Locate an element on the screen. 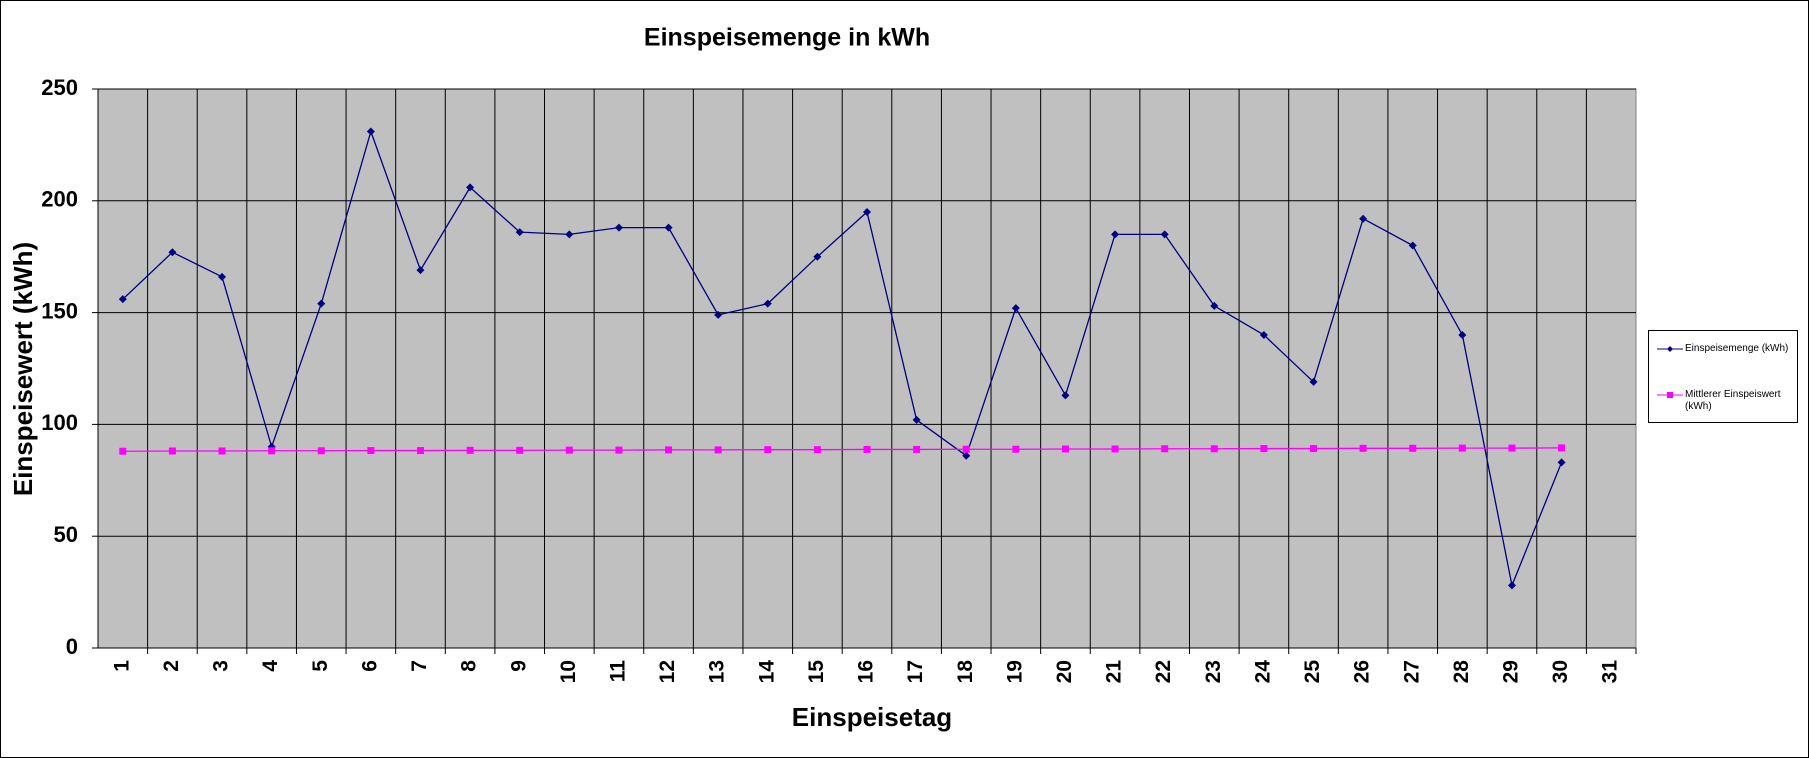 This screenshot has height=758, width=1809. x-tick-label: 5 is located at coordinates (320, 666).